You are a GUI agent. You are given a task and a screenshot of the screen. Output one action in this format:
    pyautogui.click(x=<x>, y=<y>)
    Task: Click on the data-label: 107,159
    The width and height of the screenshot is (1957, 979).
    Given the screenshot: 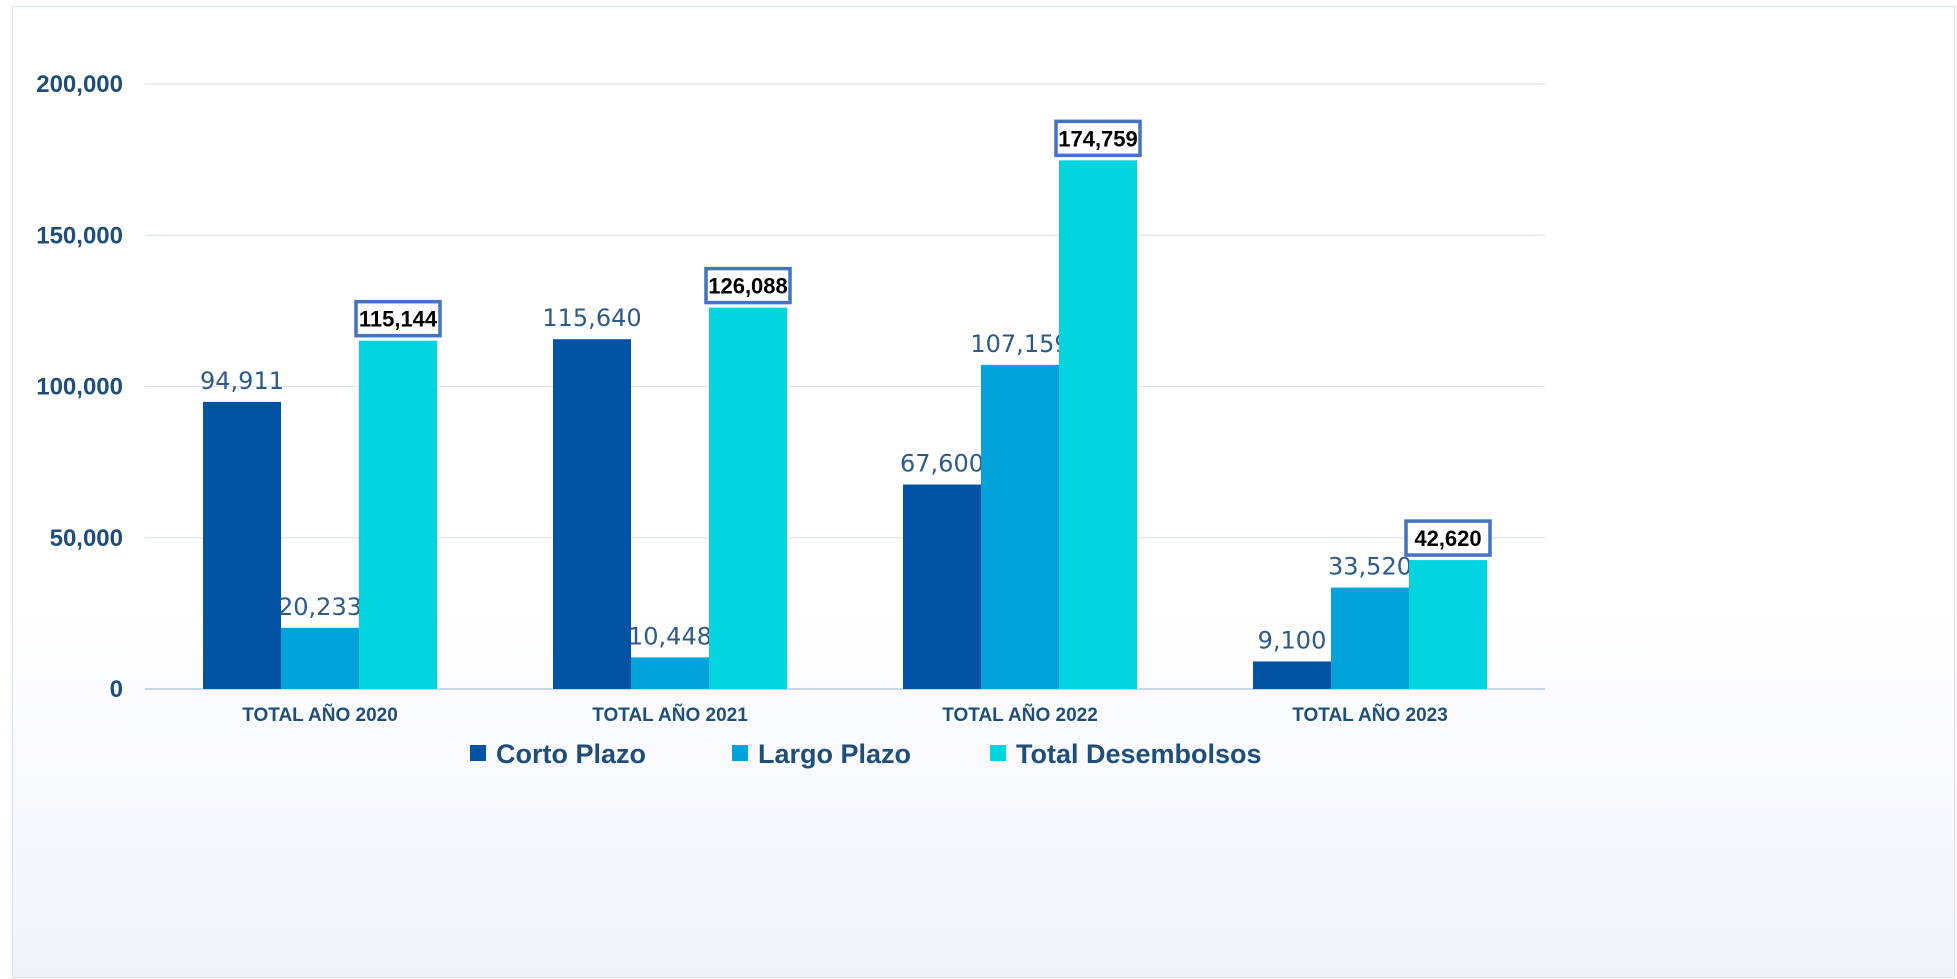 What is the action you would take?
    pyautogui.click(x=1019, y=344)
    